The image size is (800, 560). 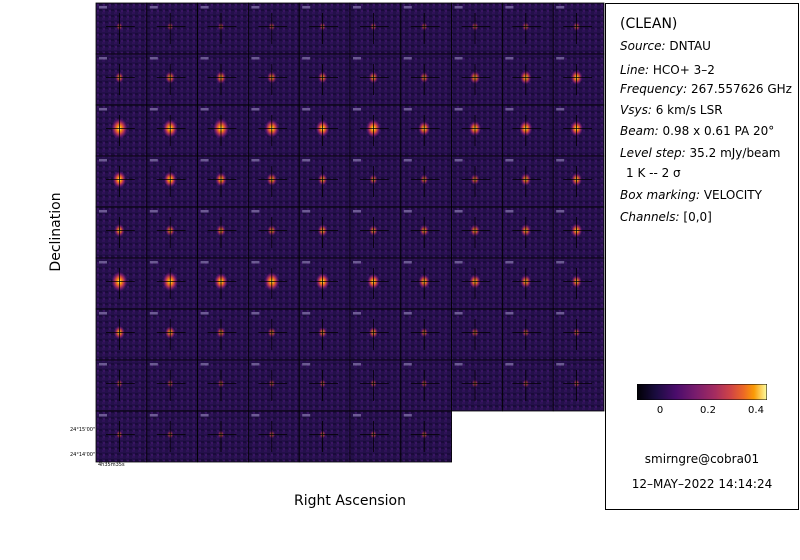 What do you see at coordinates (697, 131) in the screenshot?
I see `beam-line: Beam: 0.98 x 0.61 PA 20°` at bounding box center [697, 131].